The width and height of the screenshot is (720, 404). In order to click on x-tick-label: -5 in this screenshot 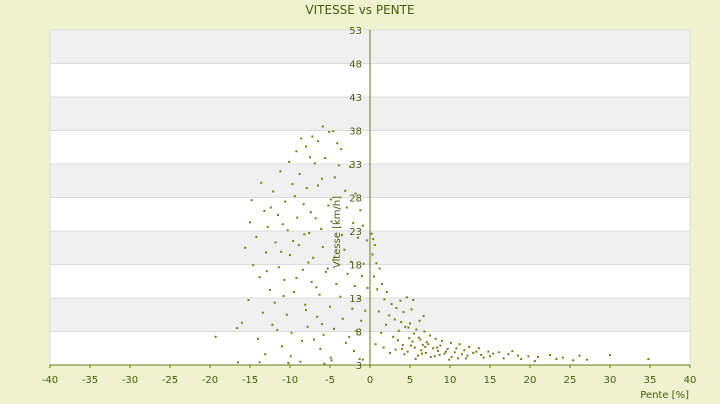, I will do `click(330, 380)`.